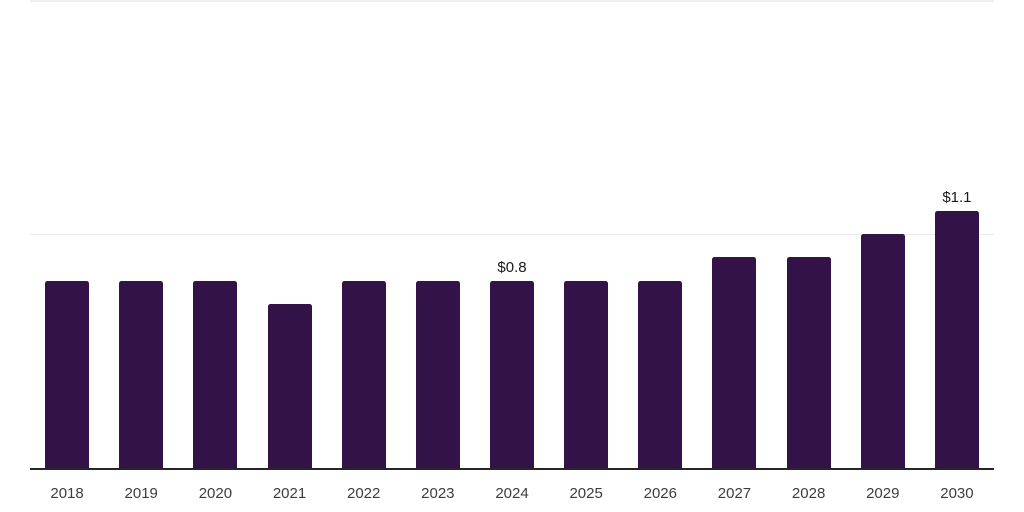 Image resolution: width=1024 pixels, height=512 pixels. What do you see at coordinates (364, 493) in the screenshot?
I see `x-axis-tick-label: 2022` at bounding box center [364, 493].